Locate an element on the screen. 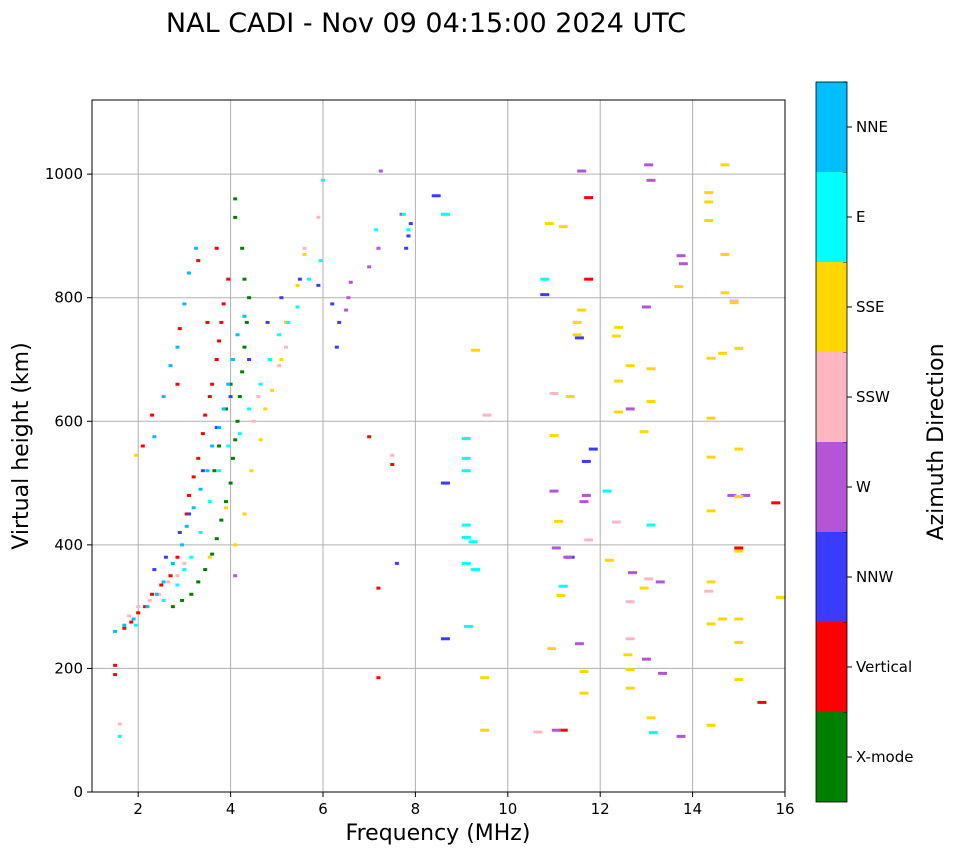  series-x-mode is located at coordinates (211, 403).